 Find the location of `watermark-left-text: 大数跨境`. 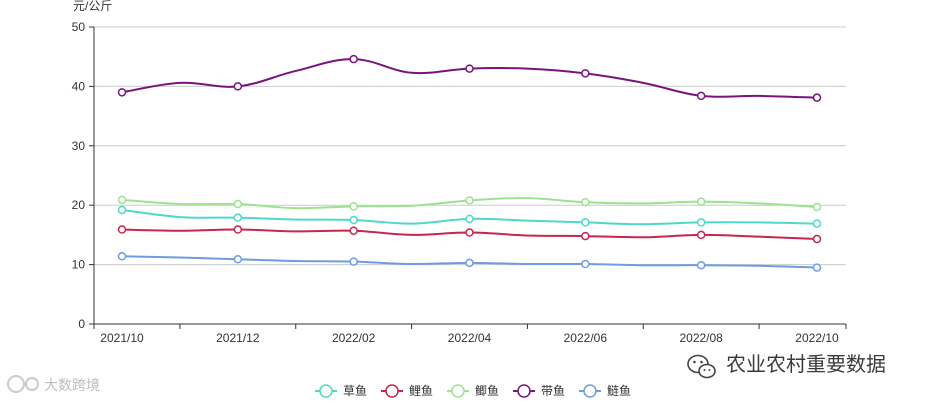

watermark-left-text: 大数跨境 is located at coordinates (72, 386).